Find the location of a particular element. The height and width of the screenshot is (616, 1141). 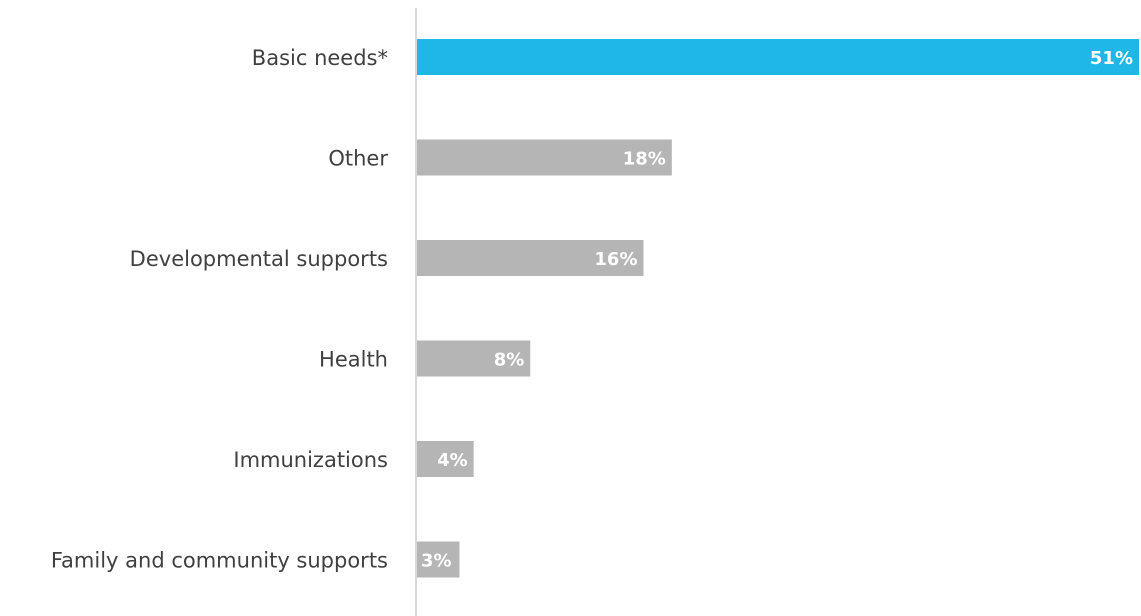

category-label: Health is located at coordinates (353, 360).